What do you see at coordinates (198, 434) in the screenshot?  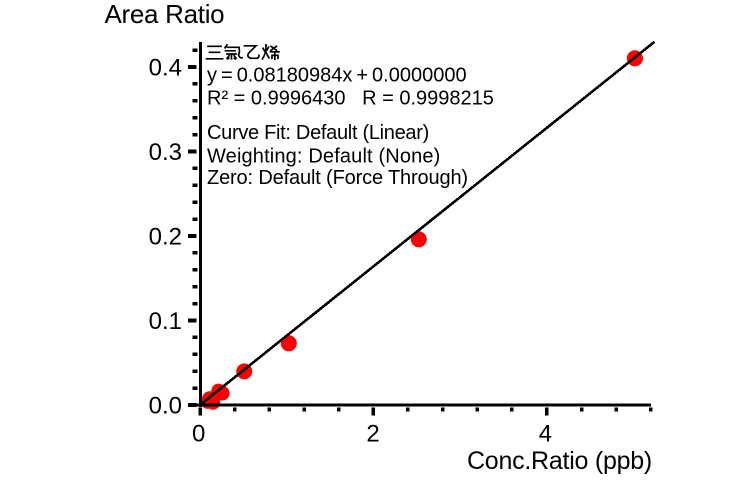 I see `svg-text: 0` at bounding box center [198, 434].